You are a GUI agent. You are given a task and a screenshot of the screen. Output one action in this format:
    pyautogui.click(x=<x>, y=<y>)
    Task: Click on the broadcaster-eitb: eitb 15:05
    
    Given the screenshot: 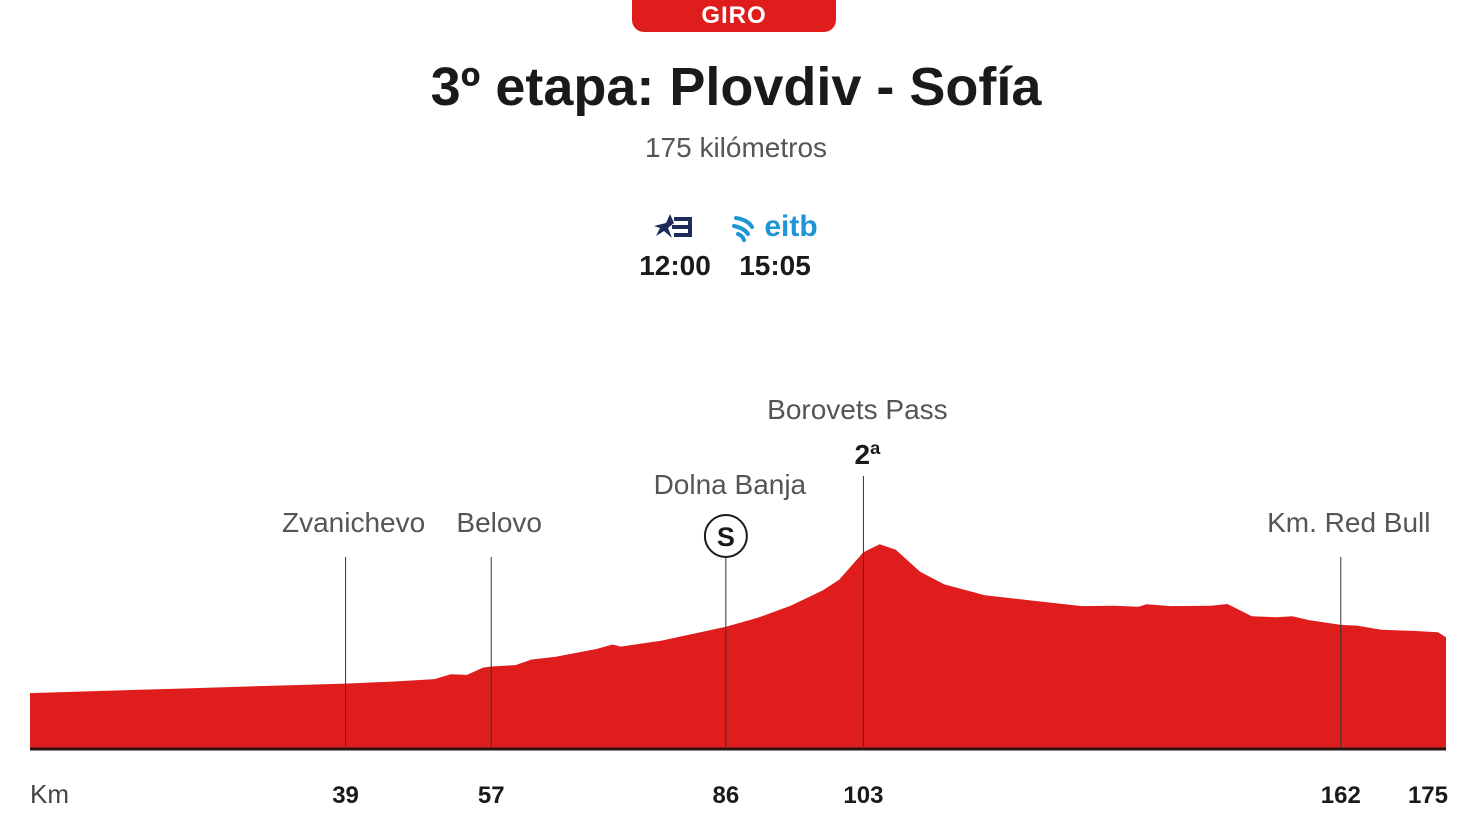 What is the action you would take?
    pyautogui.click(x=775, y=245)
    